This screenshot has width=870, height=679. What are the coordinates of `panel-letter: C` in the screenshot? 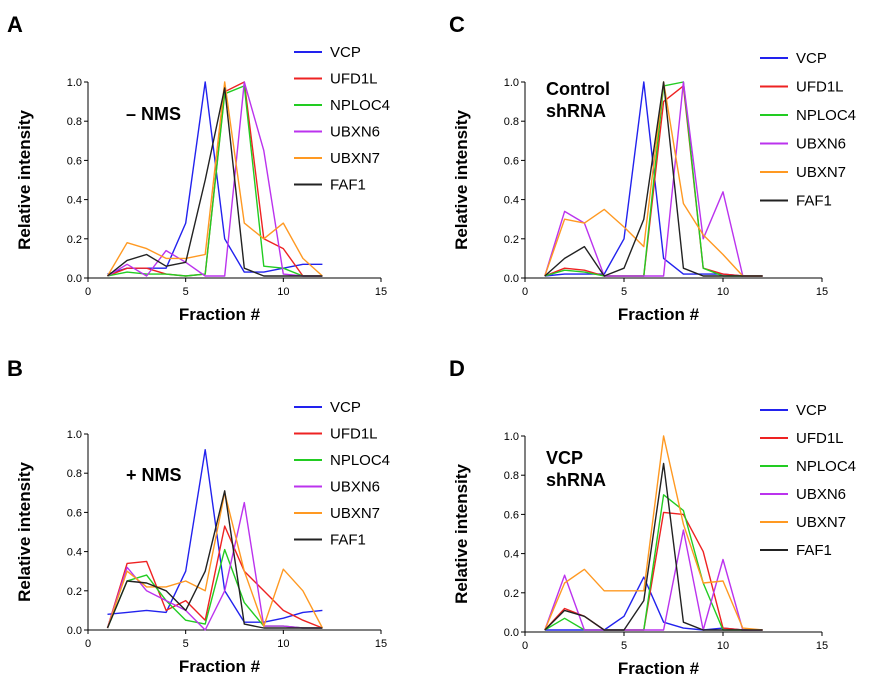 It's located at (457, 24).